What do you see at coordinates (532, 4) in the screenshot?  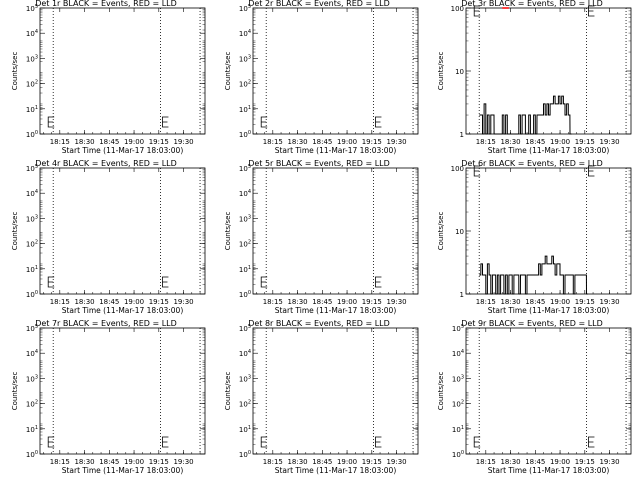 I see `panel-title: Det 3r BLACK = Events, RED = LLD` at bounding box center [532, 4].